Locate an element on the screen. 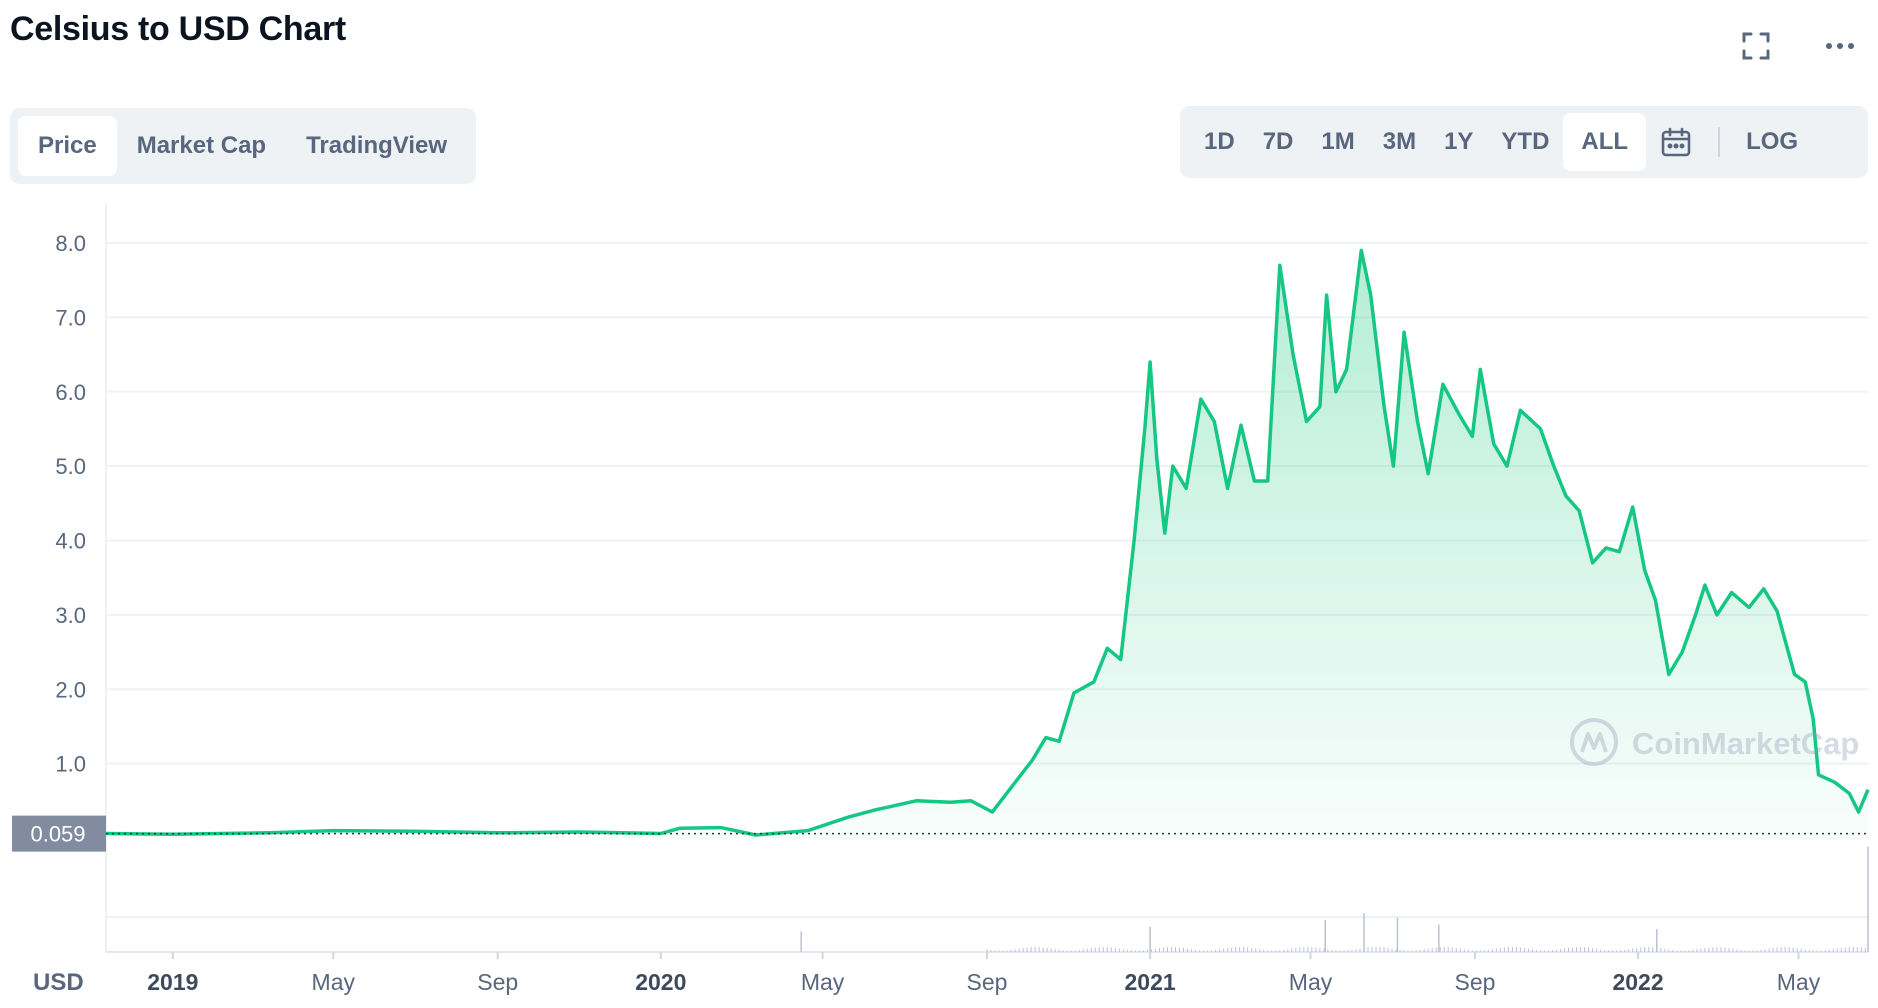  y-tick-label: 4.0 is located at coordinates (70, 541).